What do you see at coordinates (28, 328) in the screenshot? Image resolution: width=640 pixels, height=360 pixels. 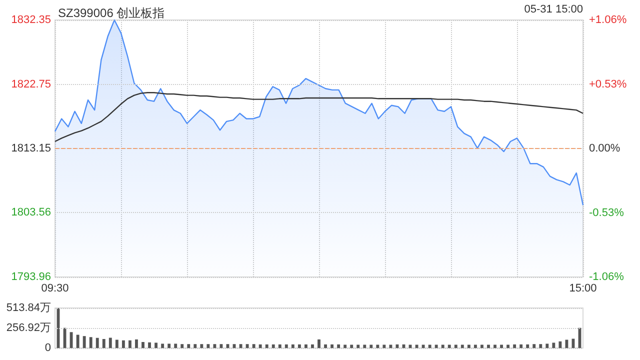 I see `y-tick-label: 256.92万` at bounding box center [28, 328].